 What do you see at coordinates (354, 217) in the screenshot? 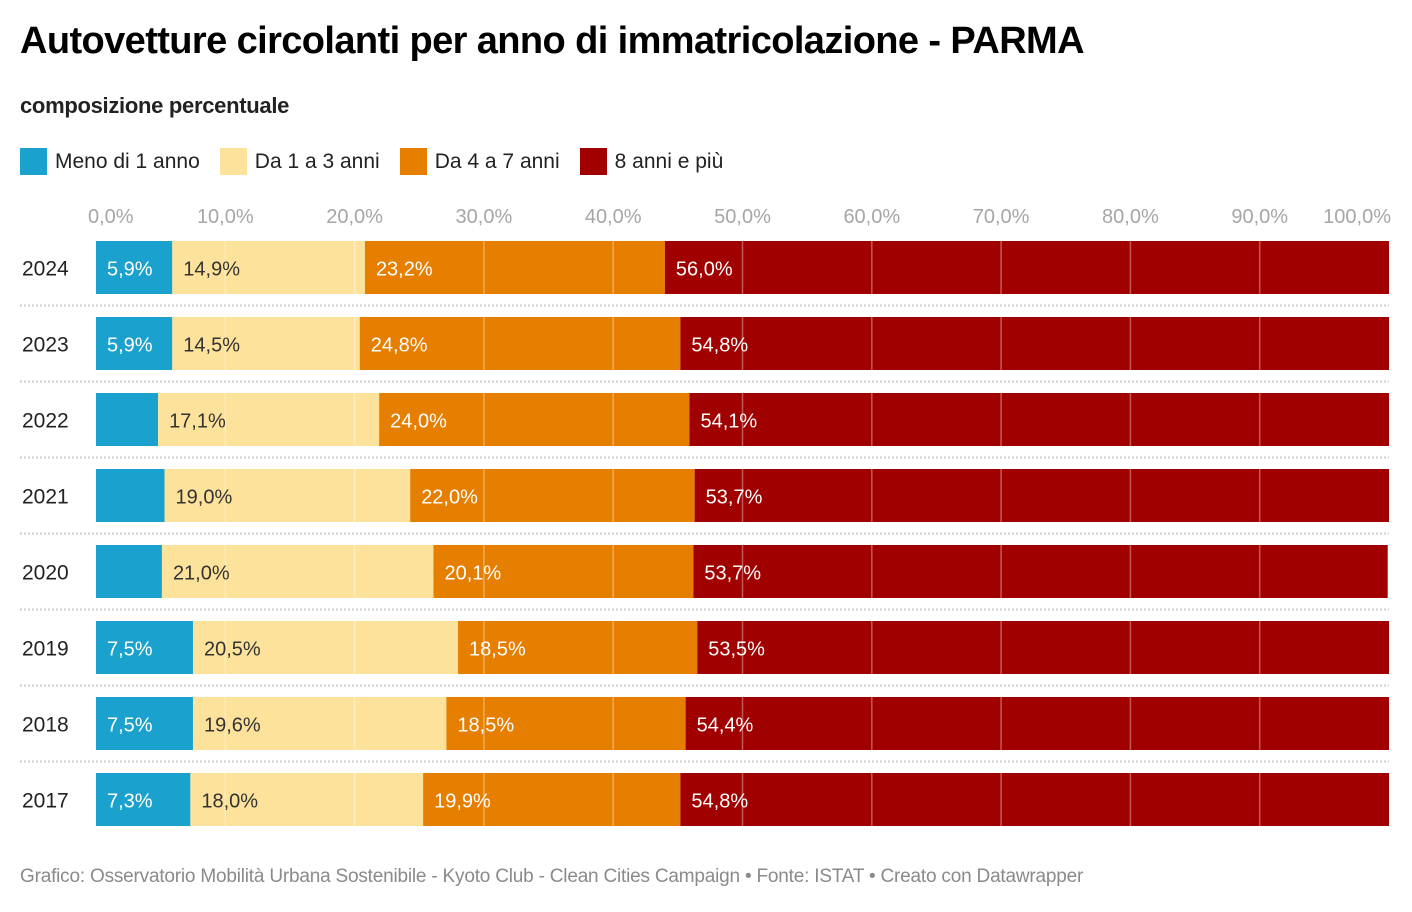
I see `x-tick-label: 20,0%` at bounding box center [354, 217].